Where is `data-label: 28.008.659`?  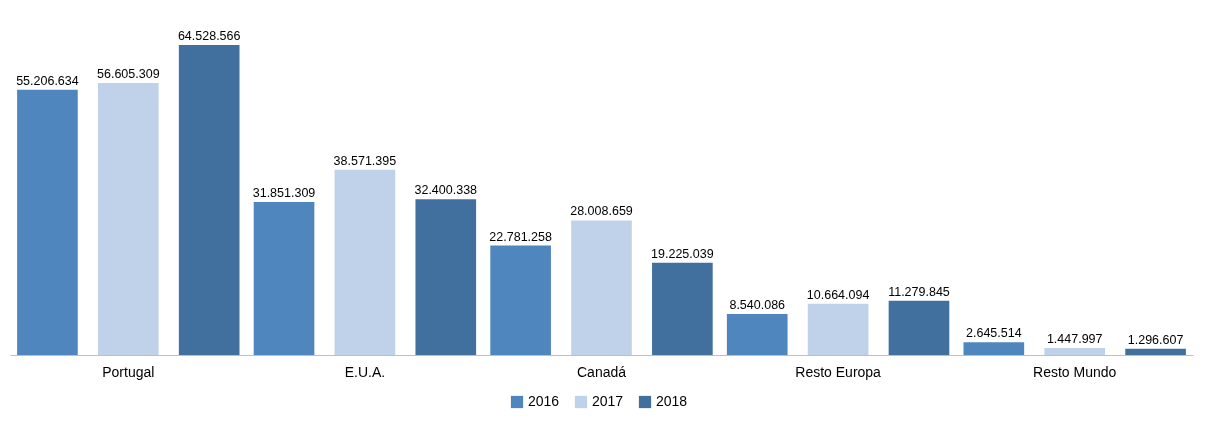
data-label: 28.008.659 is located at coordinates (601, 211).